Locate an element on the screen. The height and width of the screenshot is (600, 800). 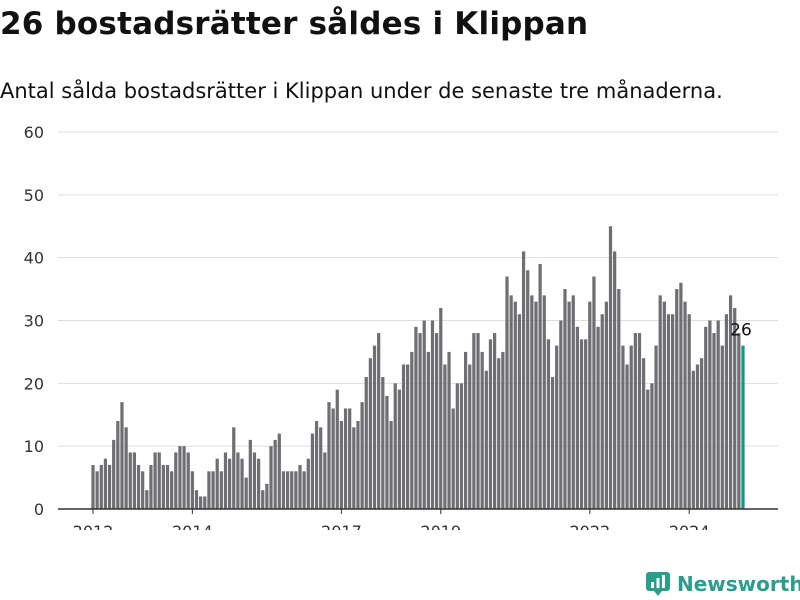
y-tick-label: 0 is located at coordinates (39, 509).